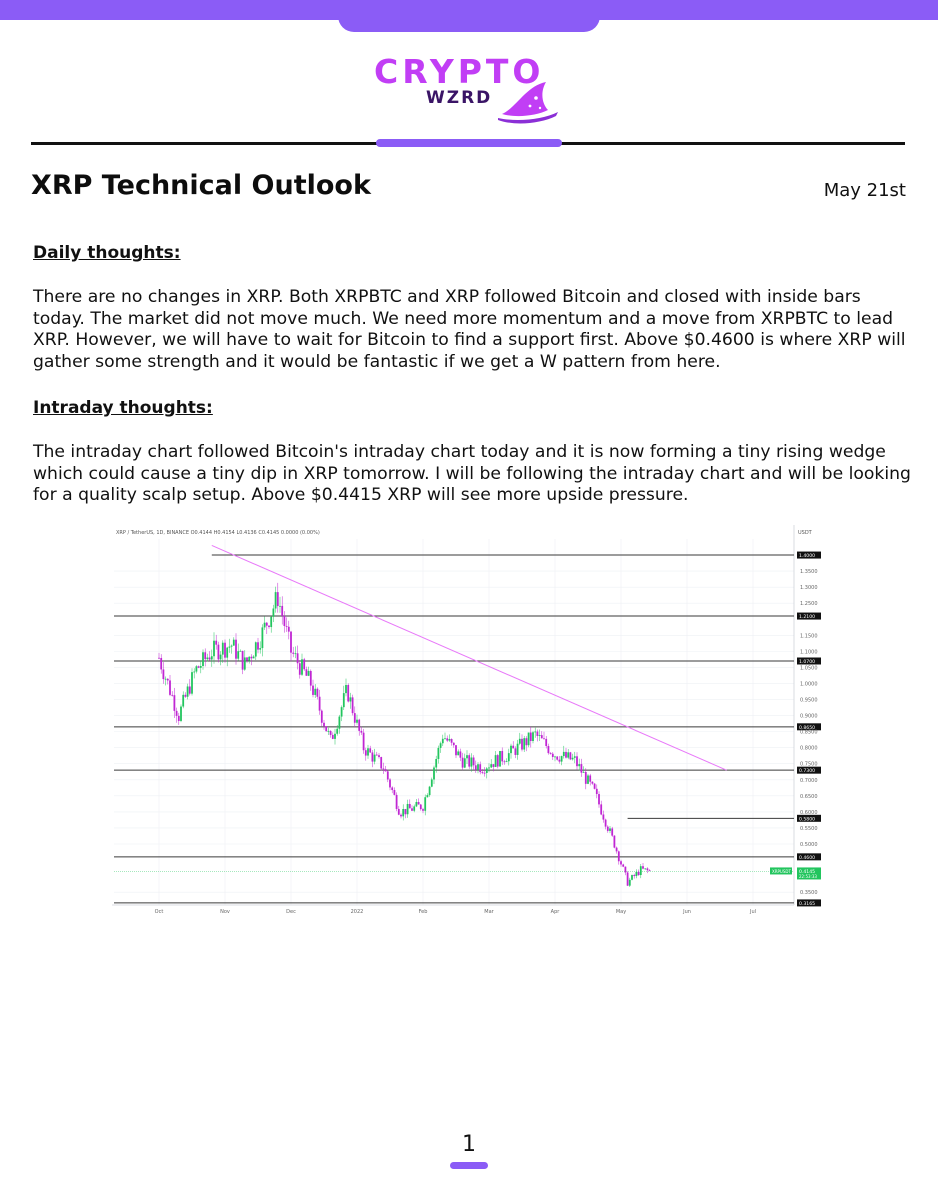 This screenshot has height=1200, width=938. Describe the element at coordinates (752, 912) in the screenshot. I see `time-tick-label: Jul` at that location.